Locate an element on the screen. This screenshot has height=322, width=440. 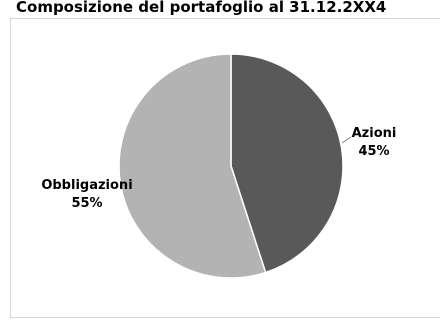
data-label-category-obbligazioni: Obbligazioni is located at coordinates (86, 185).